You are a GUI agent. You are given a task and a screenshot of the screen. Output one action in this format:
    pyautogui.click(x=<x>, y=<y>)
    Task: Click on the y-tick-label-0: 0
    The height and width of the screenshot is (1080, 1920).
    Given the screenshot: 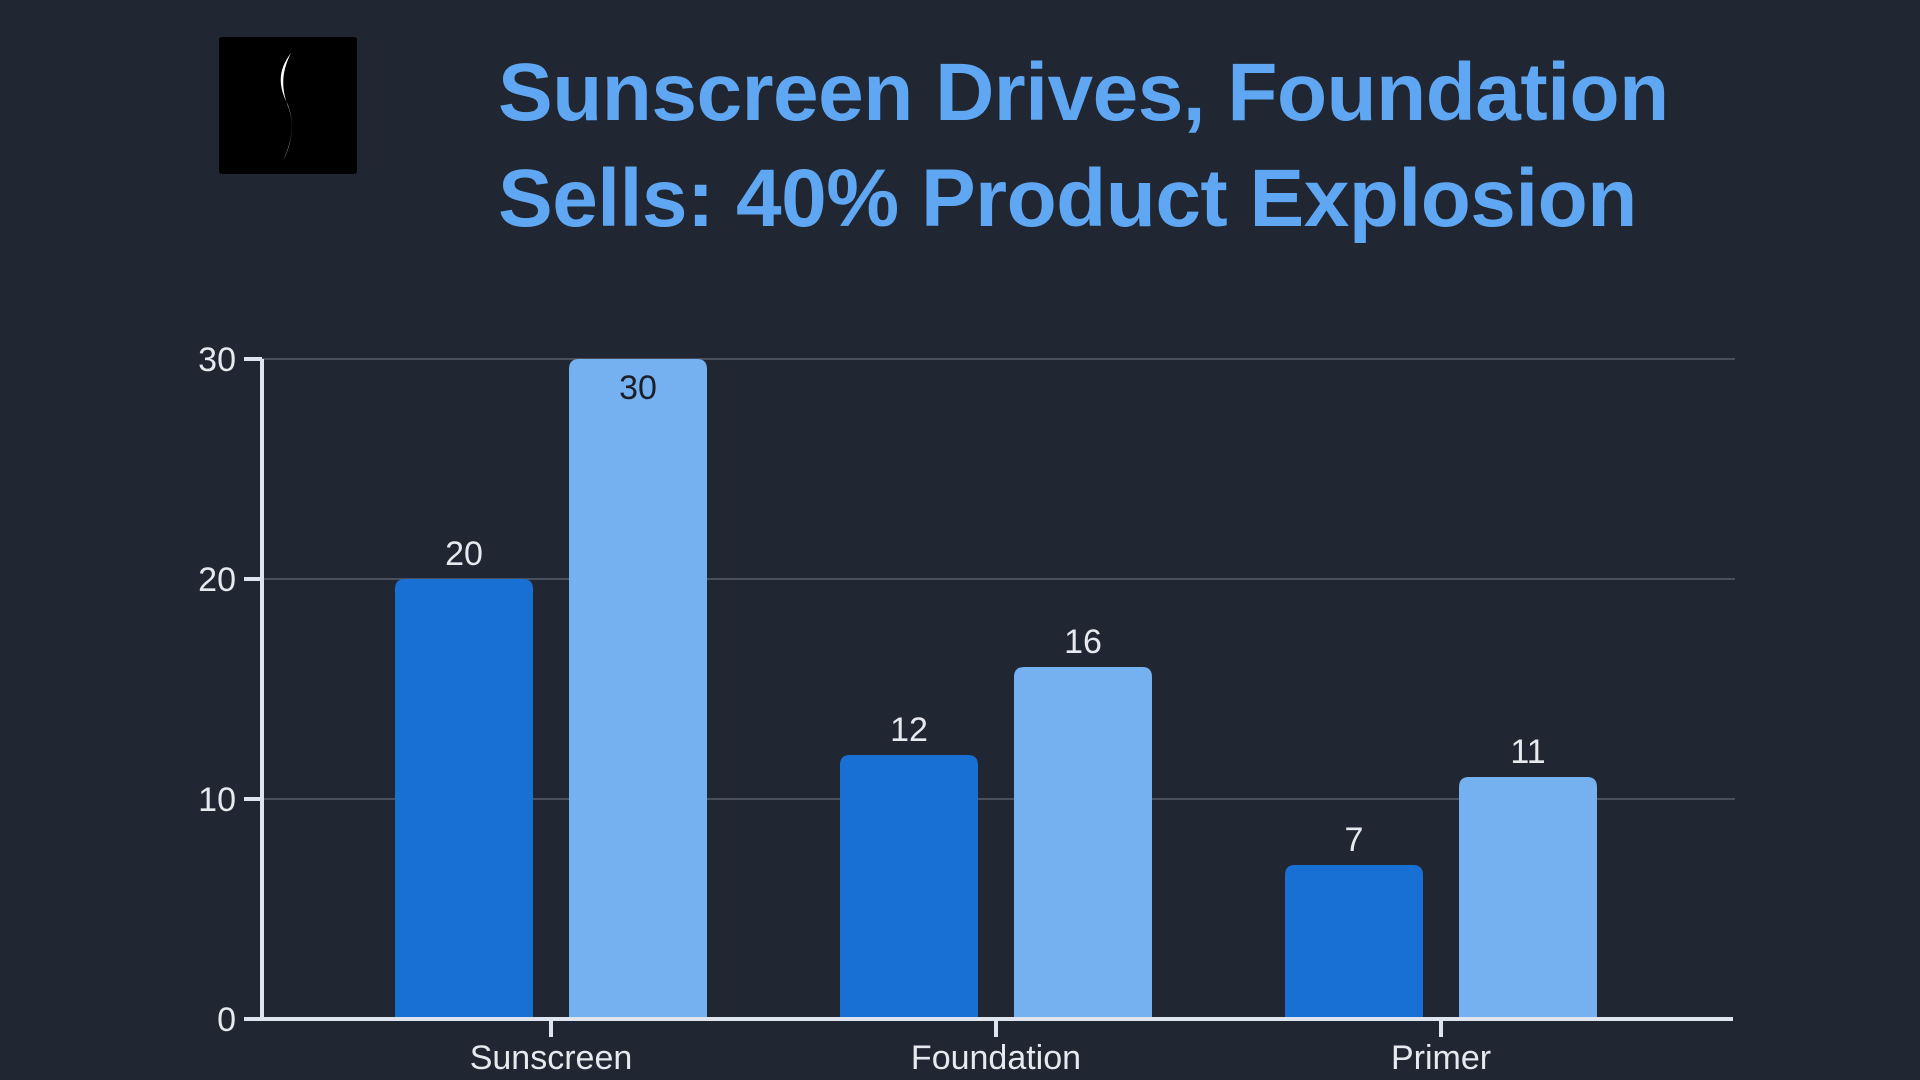 What is the action you would take?
    pyautogui.click(x=226, y=1020)
    